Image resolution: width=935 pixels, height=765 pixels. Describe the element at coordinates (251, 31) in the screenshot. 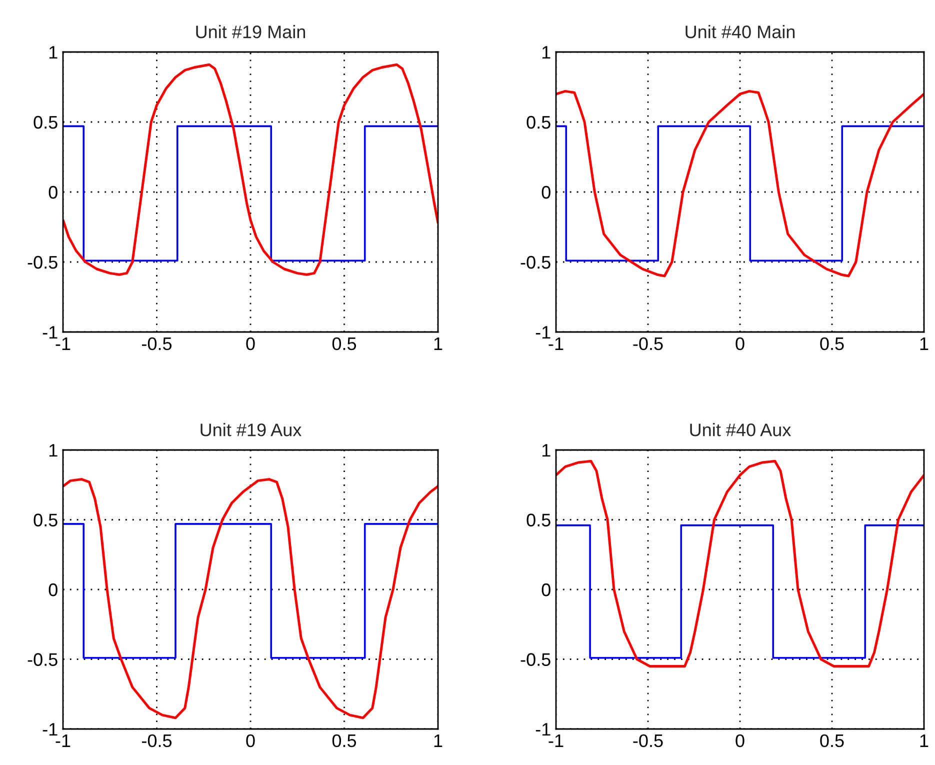

I see `chart-title: Unit #19 Main` at that location.